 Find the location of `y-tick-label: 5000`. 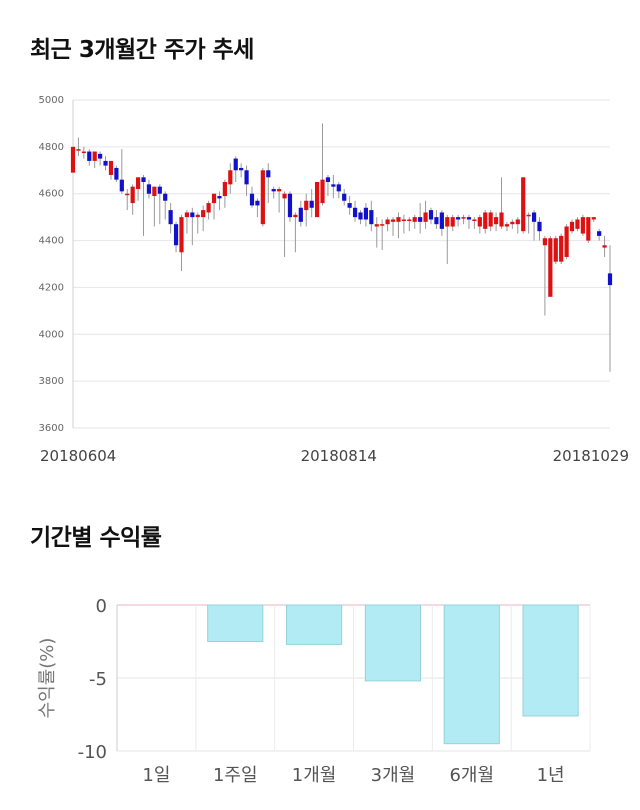

y-tick-label: 5000 is located at coordinates (51, 100).